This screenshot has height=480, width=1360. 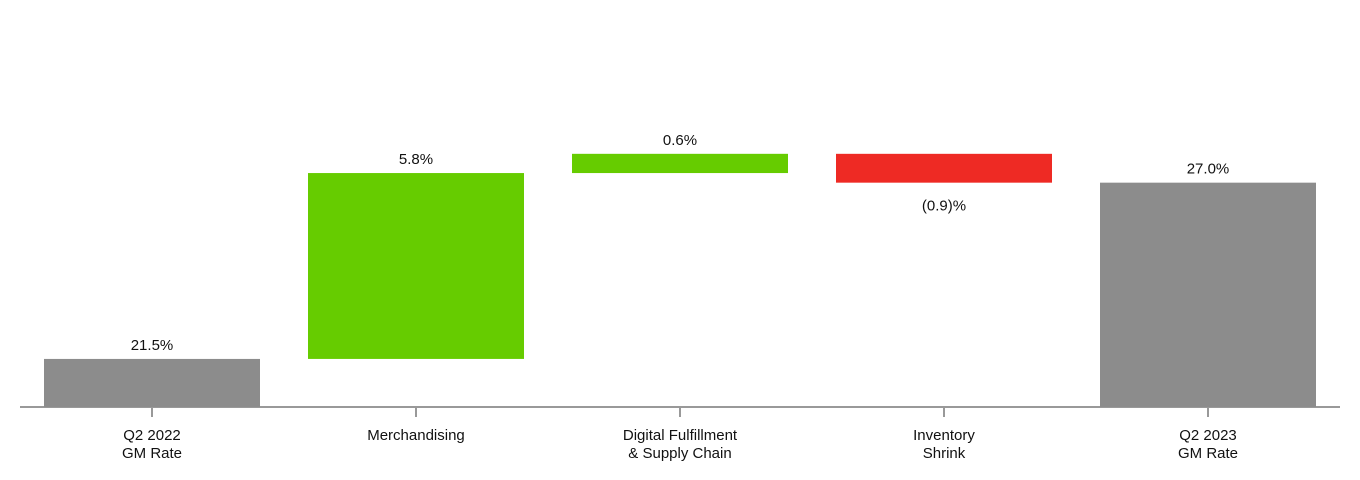 I want to click on value-label: (0.9)%, so click(x=944, y=206).